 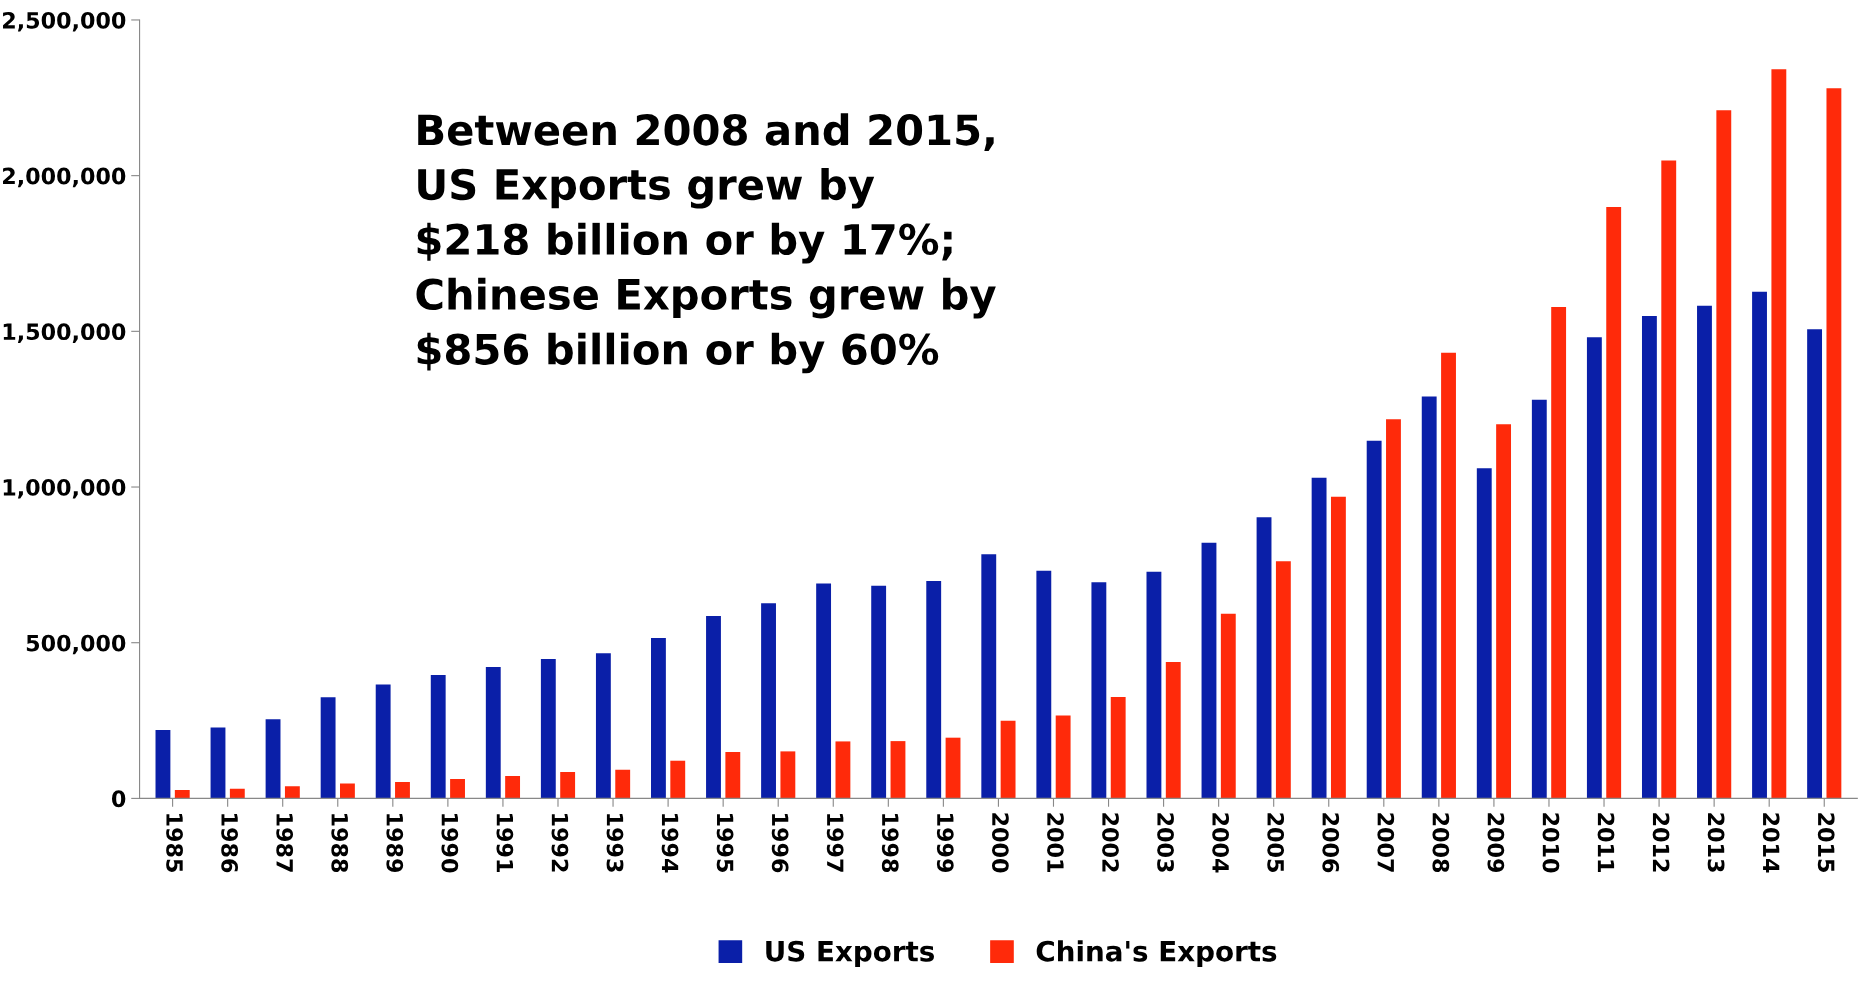 What do you see at coordinates (174, 843) in the screenshot?
I see `x-tick-label: 1985` at bounding box center [174, 843].